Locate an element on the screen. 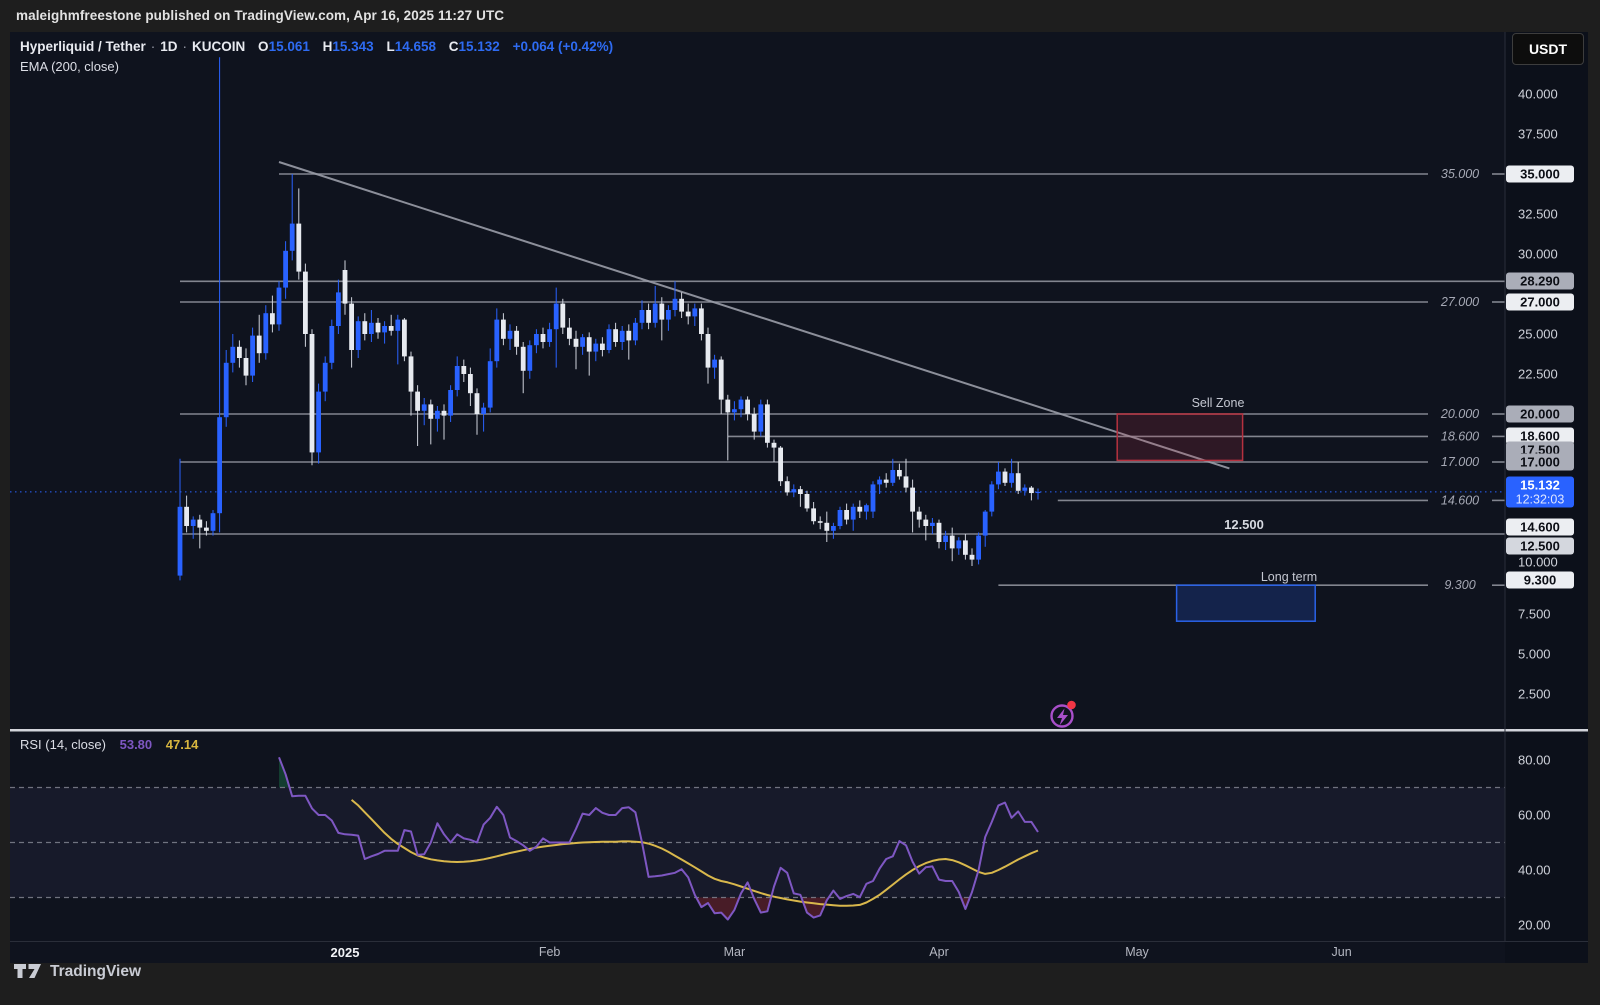  sell-zone-box is located at coordinates (1180, 437).